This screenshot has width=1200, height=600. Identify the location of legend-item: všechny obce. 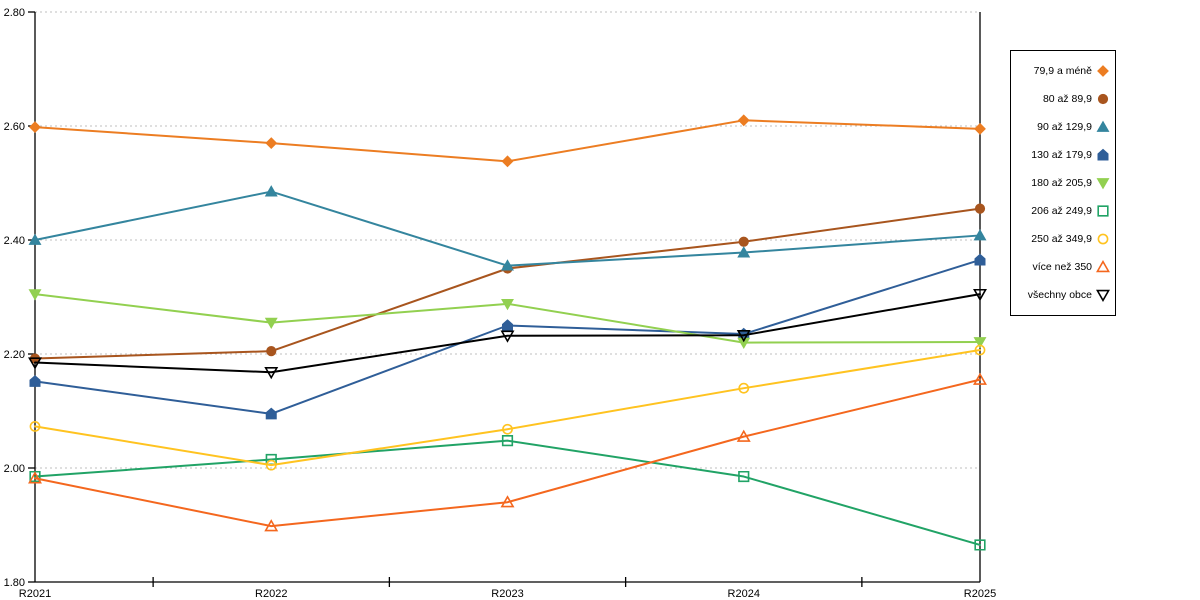
(1061, 295).